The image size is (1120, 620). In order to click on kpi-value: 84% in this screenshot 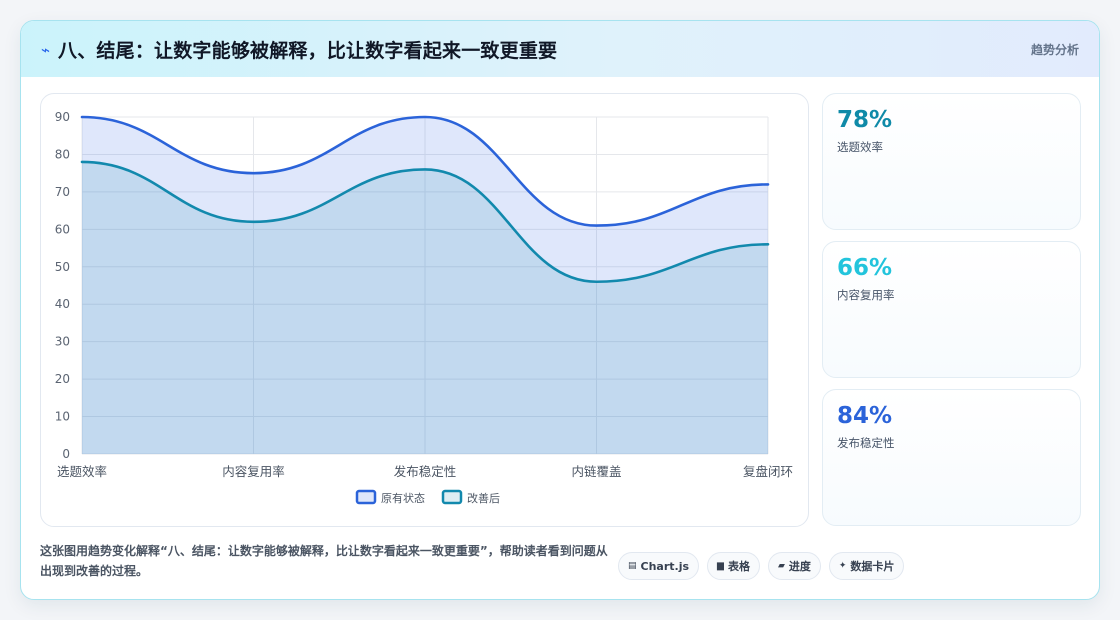, I will do `click(865, 416)`.